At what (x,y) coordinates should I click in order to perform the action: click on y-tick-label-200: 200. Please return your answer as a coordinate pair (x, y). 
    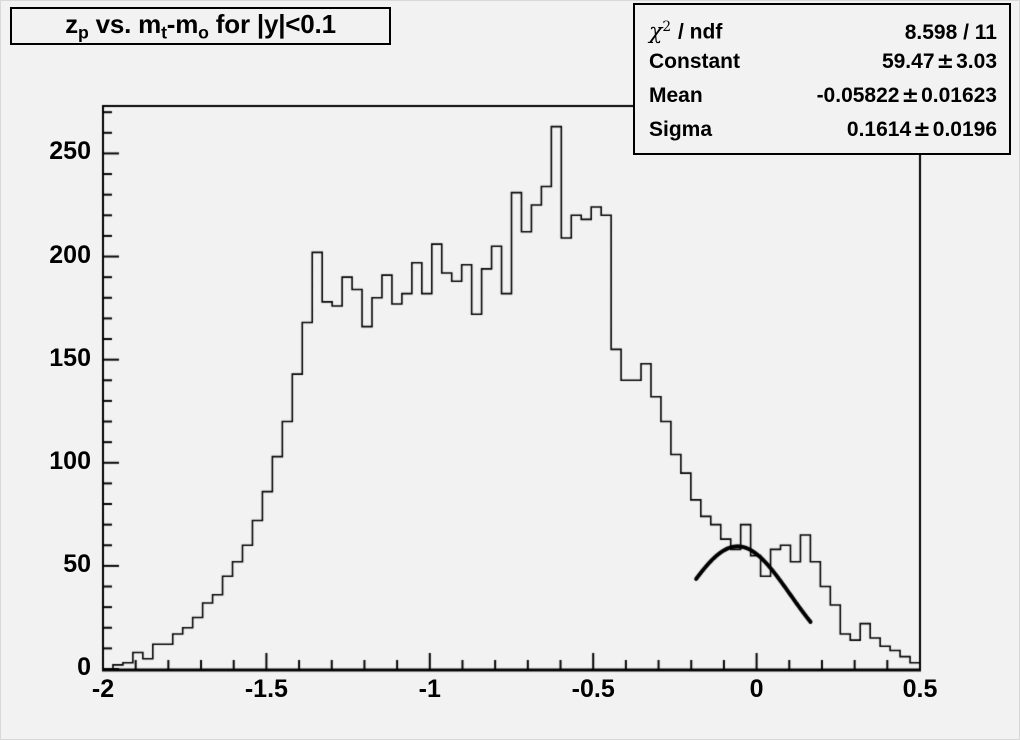
    Looking at the image, I should click on (70, 254).